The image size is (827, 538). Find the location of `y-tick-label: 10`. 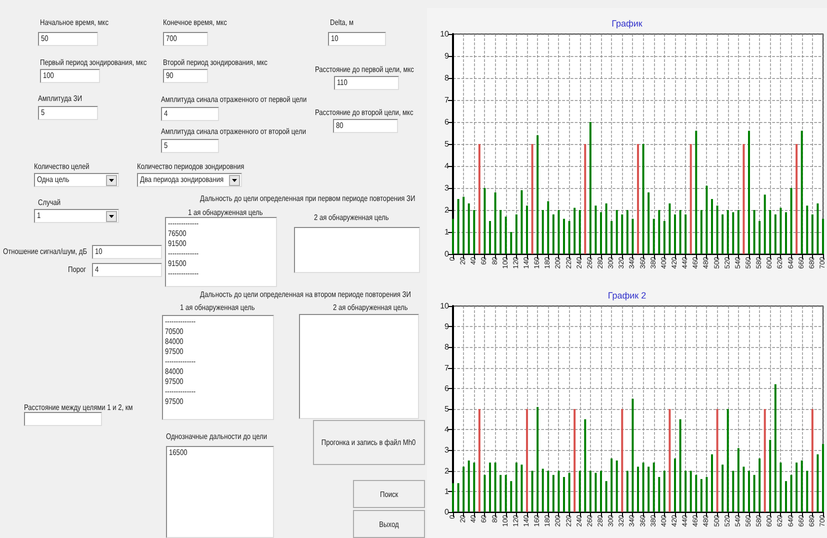

y-tick-label: 10 is located at coordinates (445, 34).